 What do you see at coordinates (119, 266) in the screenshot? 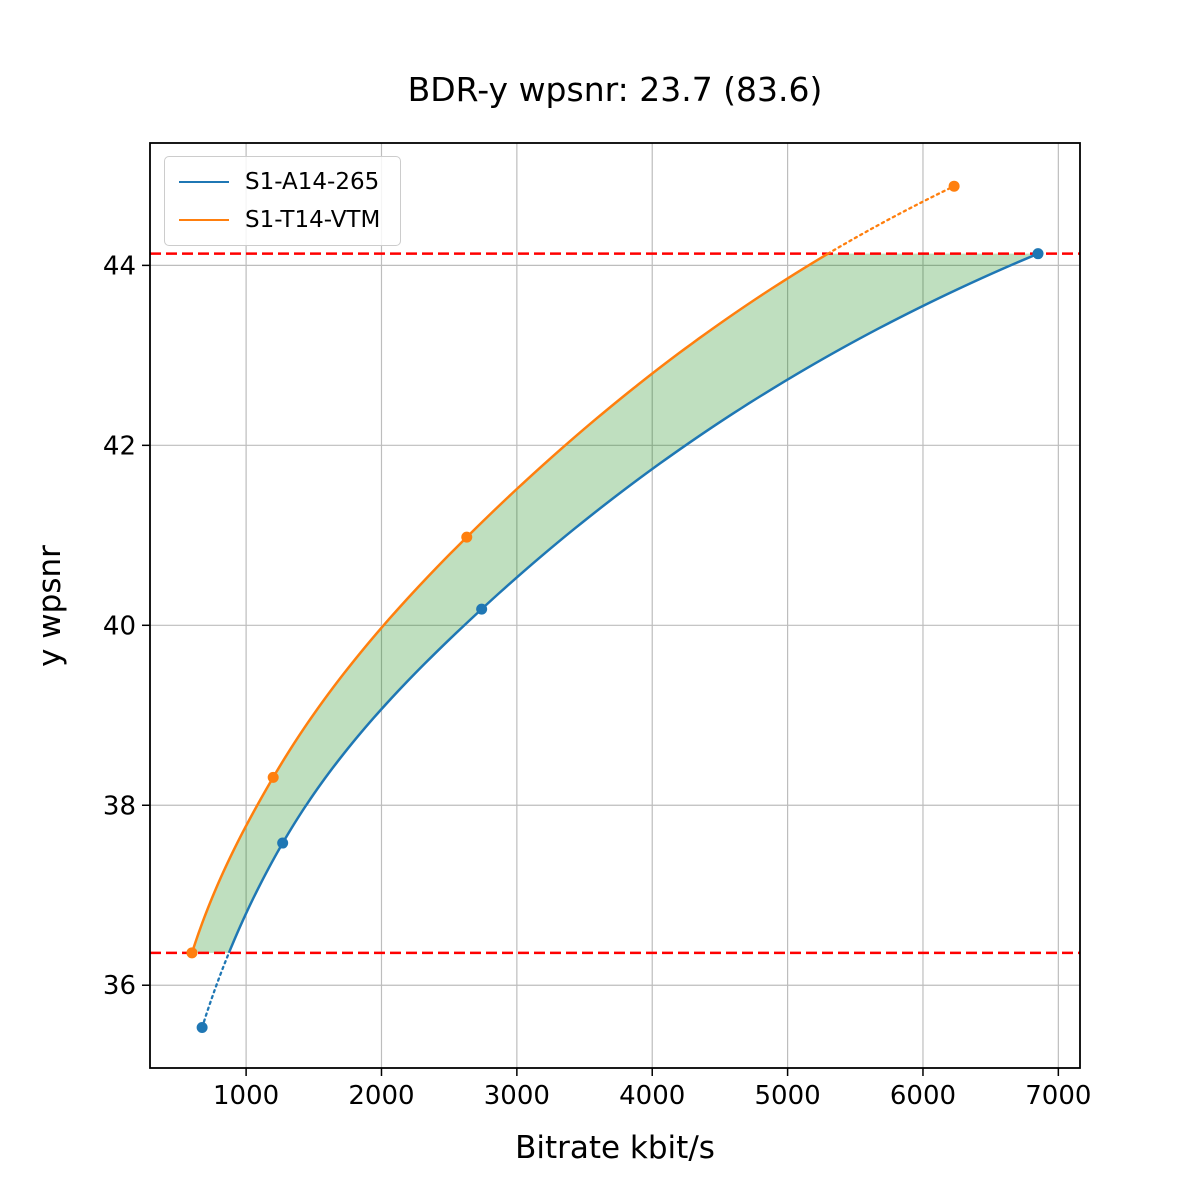
I see `ytick-label-44: 44` at bounding box center [119, 266].